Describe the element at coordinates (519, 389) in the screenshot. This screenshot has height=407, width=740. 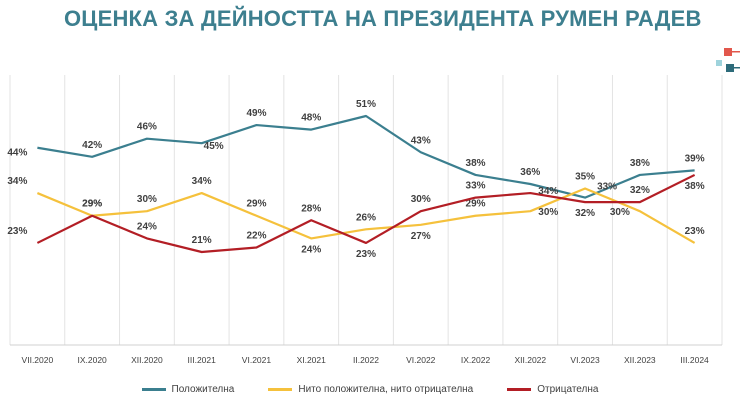
I see `legend-swatch-negative` at that location.